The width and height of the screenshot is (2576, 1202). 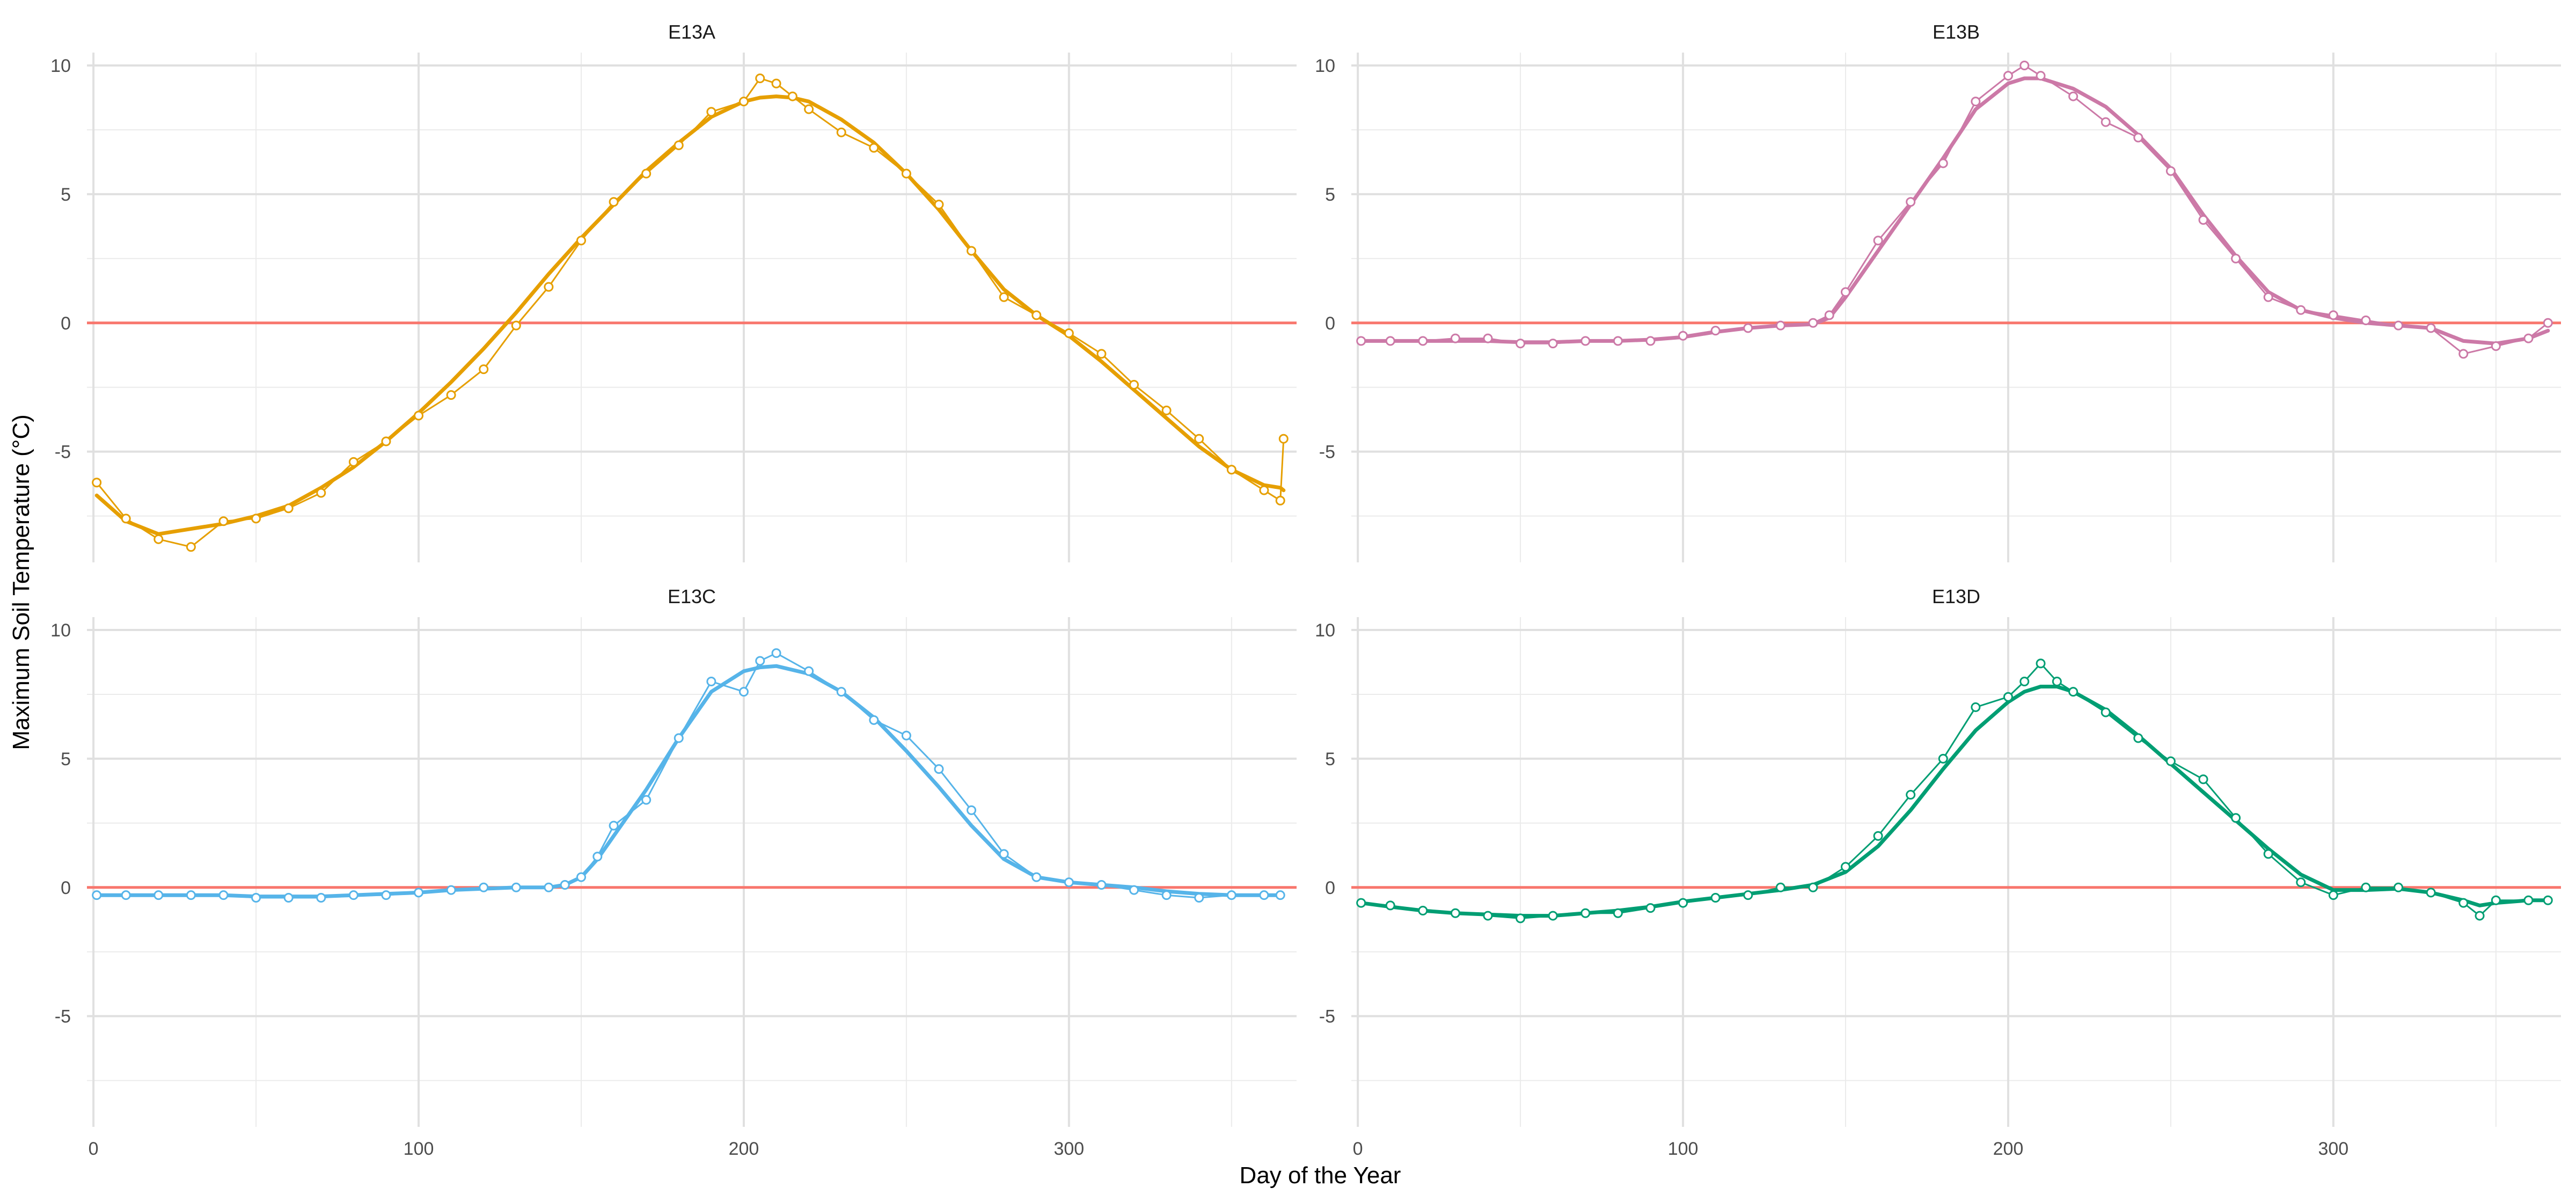 I want to click on data-points-e13d, so click(x=1954, y=791).